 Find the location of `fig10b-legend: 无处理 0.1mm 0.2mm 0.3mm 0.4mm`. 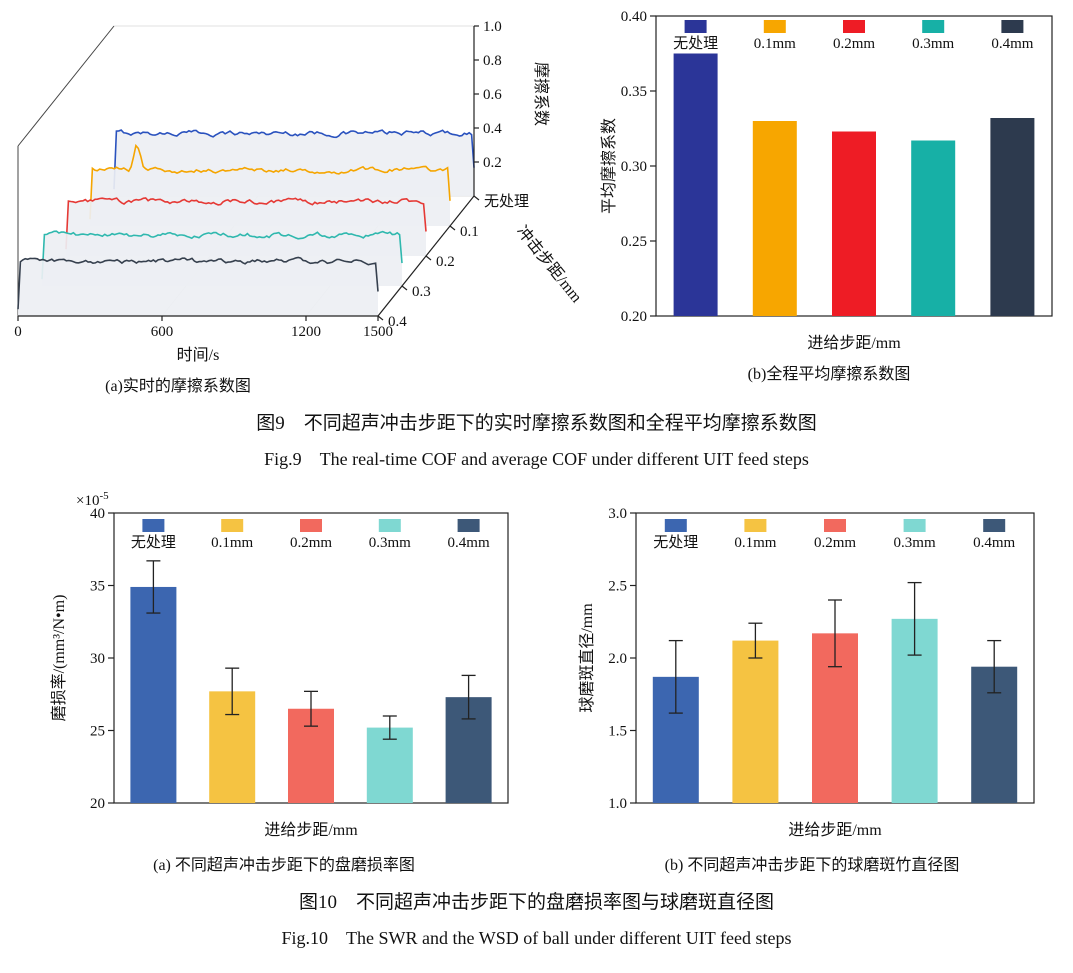

fig10b-legend: 无处理 0.1mm 0.2mm 0.3mm 0.4mm is located at coordinates (834, 535).